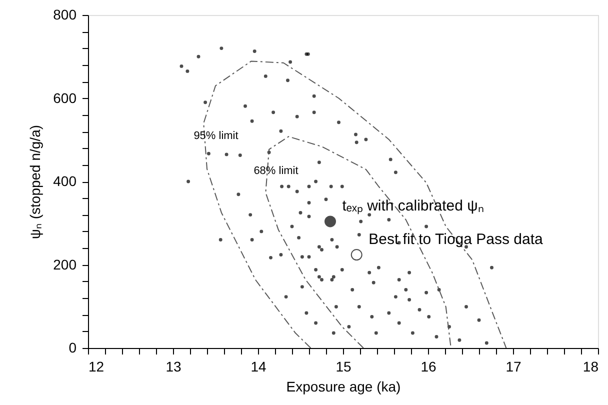 This screenshot has width=608, height=405. What do you see at coordinates (258, 366) in the screenshot?
I see `x-tick-label: 14` at bounding box center [258, 366].